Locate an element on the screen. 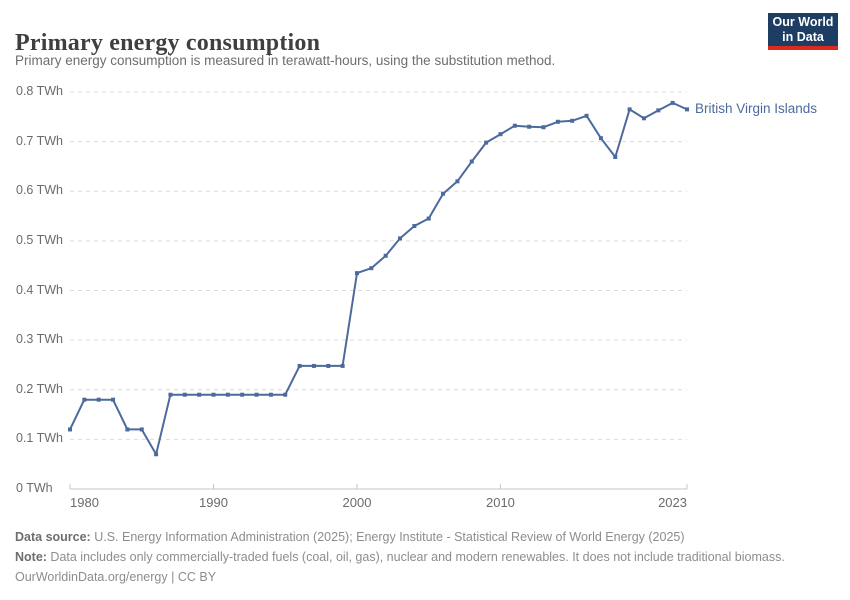 This screenshot has width=850, height=600. x-axis-tick-label: 2010 is located at coordinates (500, 502).